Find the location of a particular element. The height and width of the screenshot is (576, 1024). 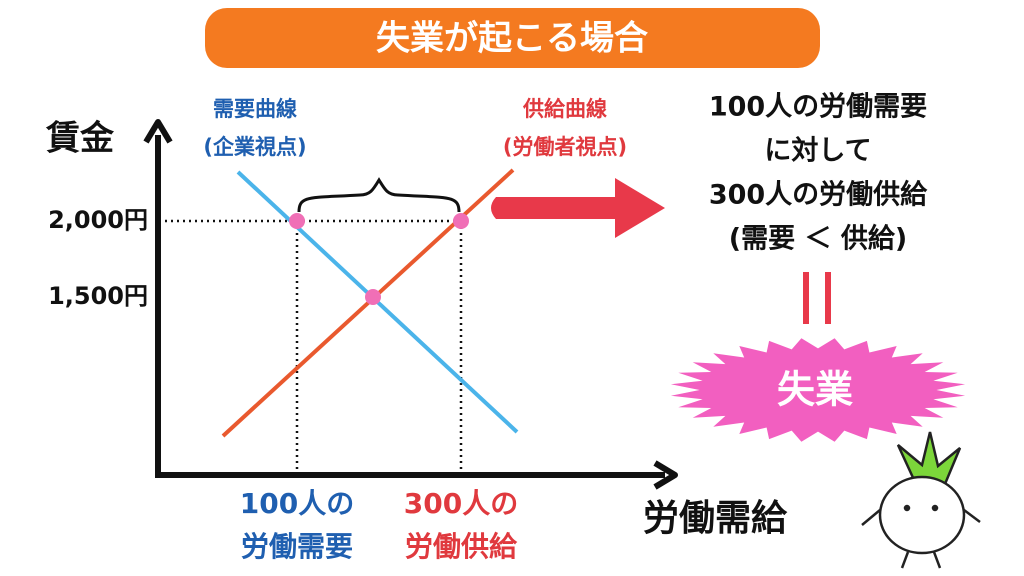

quantity-label: 300人の is located at coordinates (461, 503).